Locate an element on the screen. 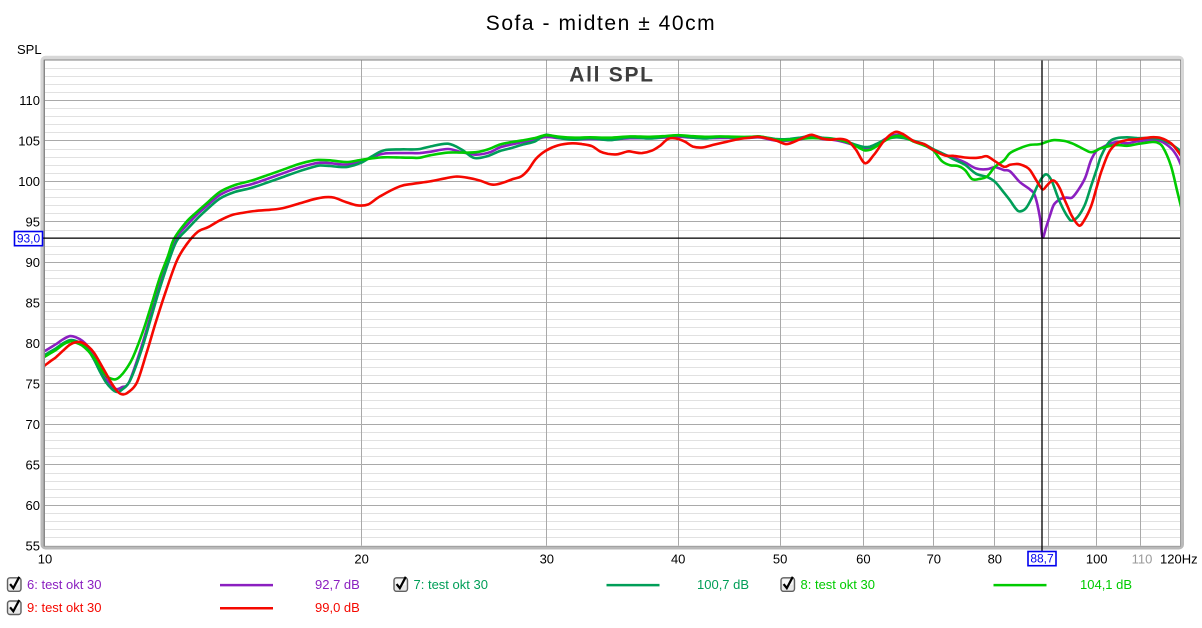 The width and height of the screenshot is (1202, 628). svg-text: 9: test okt 30 is located at coordinates (64, 607).